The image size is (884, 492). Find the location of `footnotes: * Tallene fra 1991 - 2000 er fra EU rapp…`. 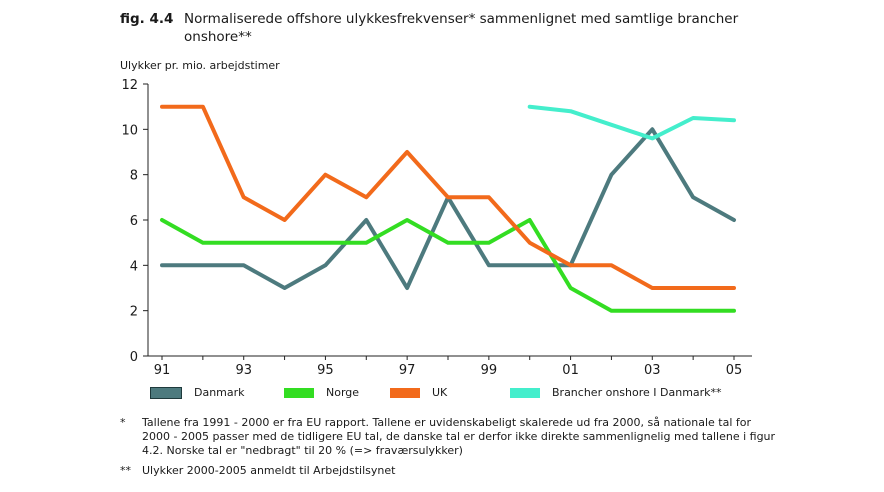

footnotes: * Tallene fra 1991 - 2000 er fra EU rapp… is located at coordinates (450, 447).